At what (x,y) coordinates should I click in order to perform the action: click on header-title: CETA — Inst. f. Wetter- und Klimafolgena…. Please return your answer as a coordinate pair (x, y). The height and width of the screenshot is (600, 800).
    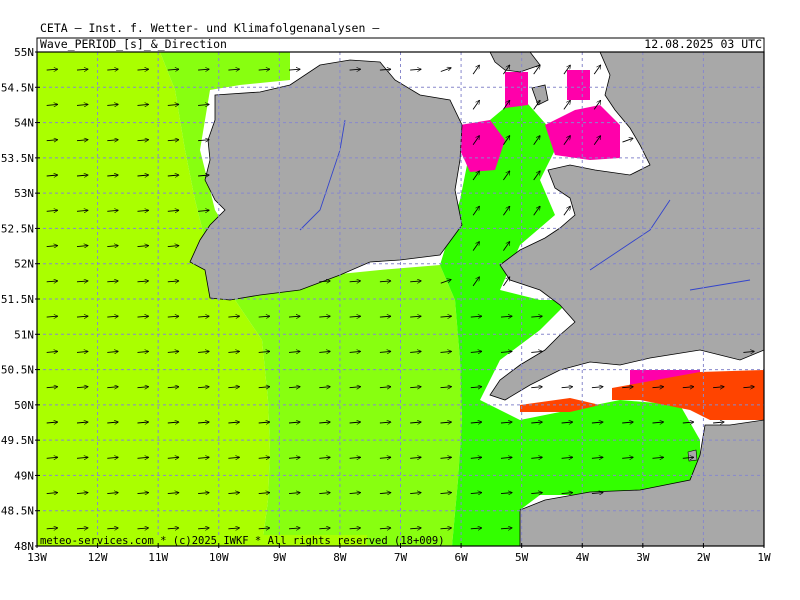
    Looking at the image, I should click on (210, 28).